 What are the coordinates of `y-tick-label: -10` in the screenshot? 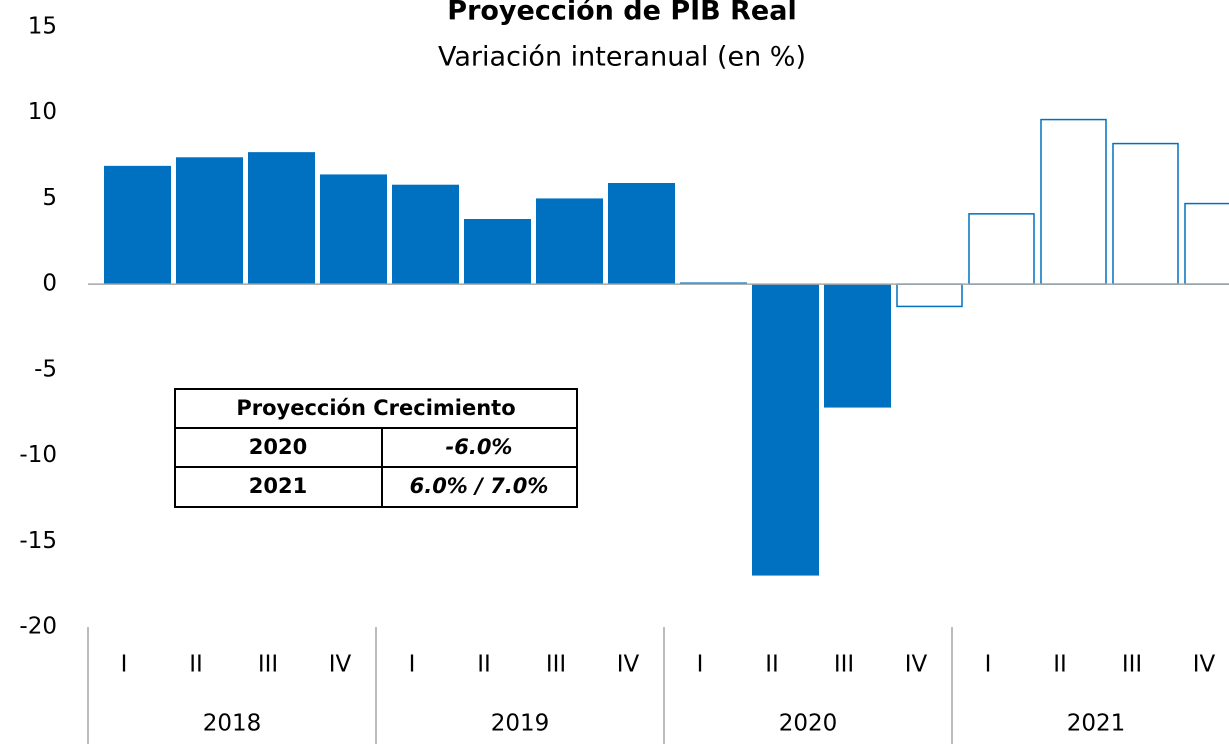 It's located at (38, 455).